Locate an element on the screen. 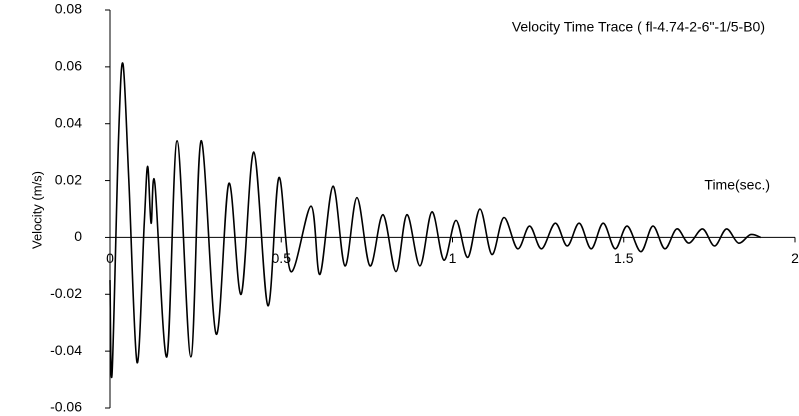 The width and height of the screenshot is (799, 416). y-tick-label: 0.08 is located at coordinates (68, 9).